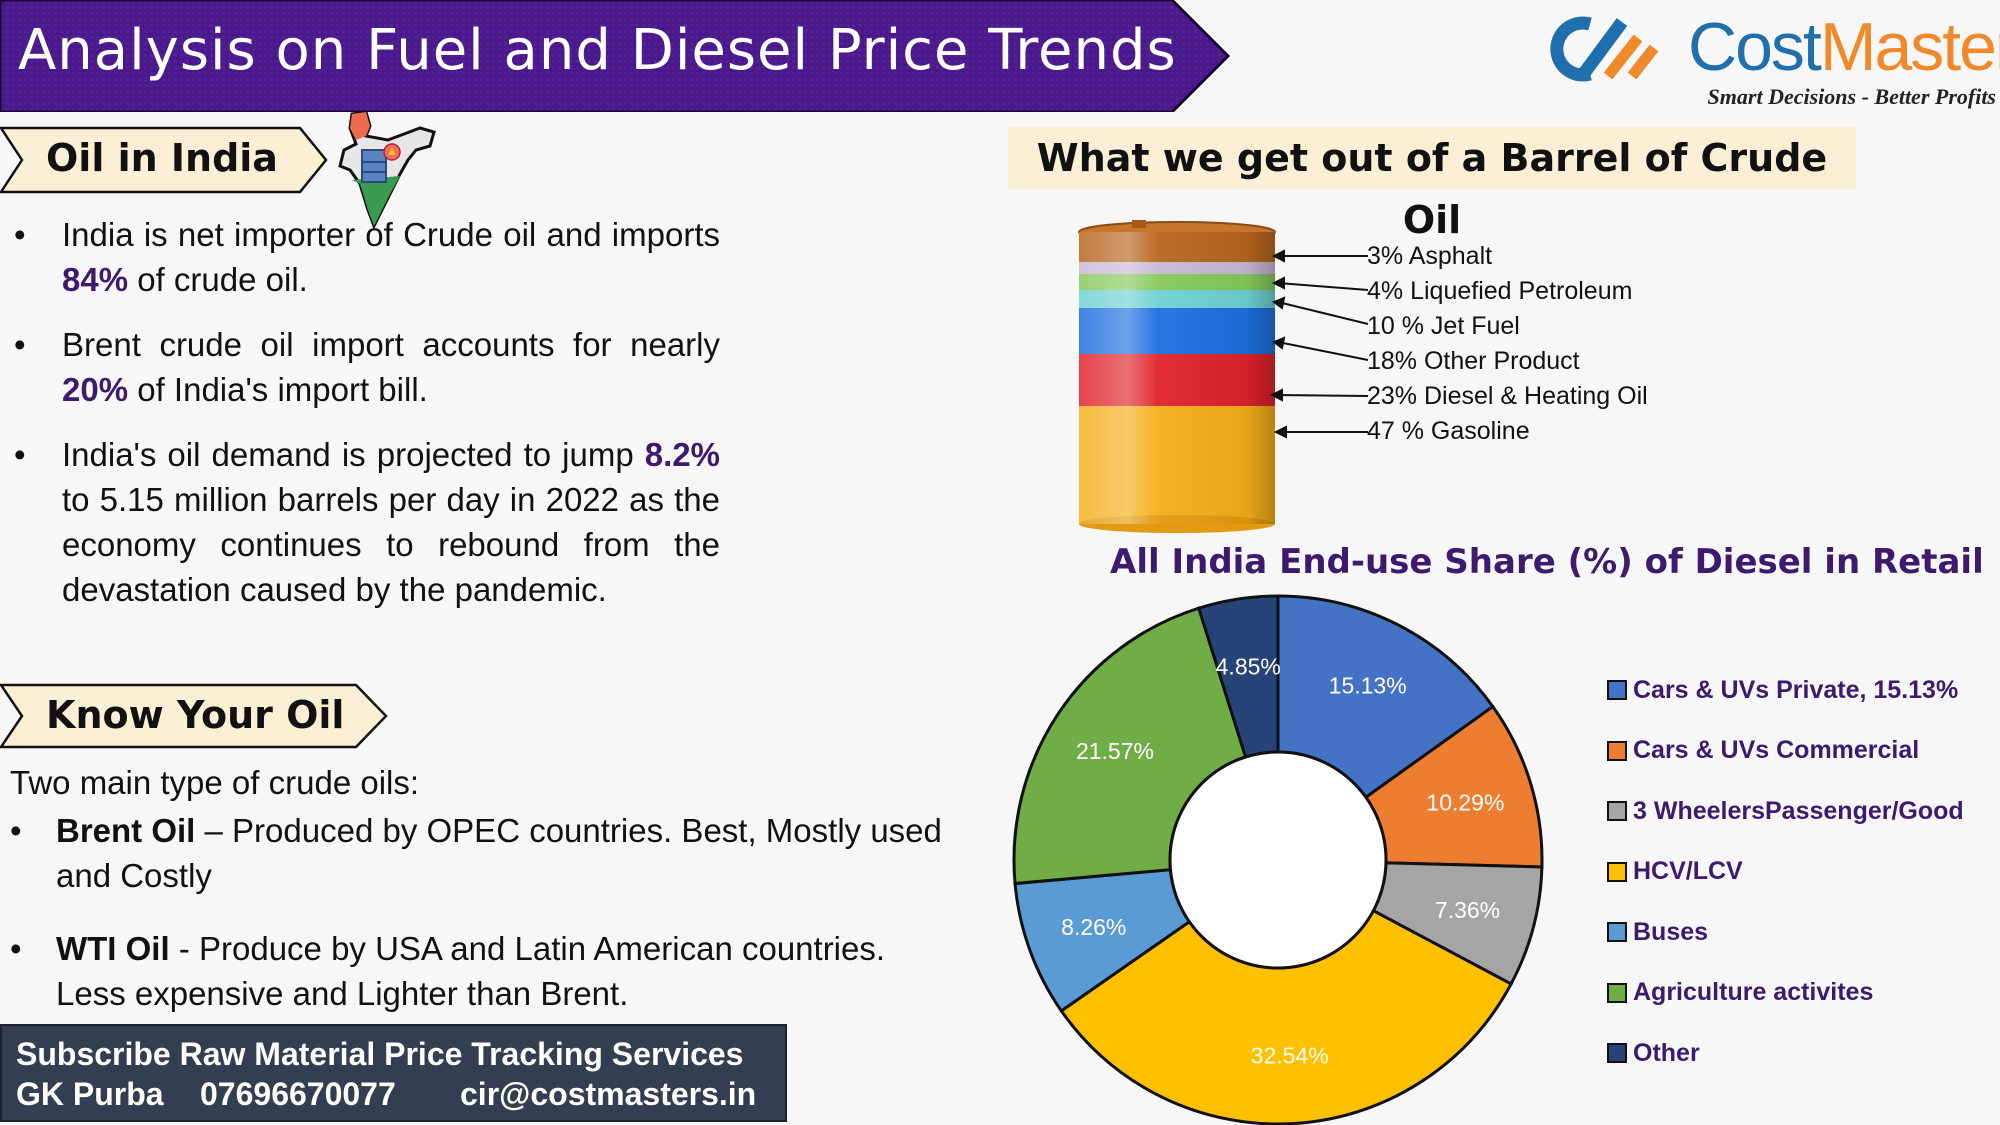  Describe the element at coordinates (1798, 810) in the screenshot. I see `legend-label: 3 WheelersPassenger/Good` at that location.